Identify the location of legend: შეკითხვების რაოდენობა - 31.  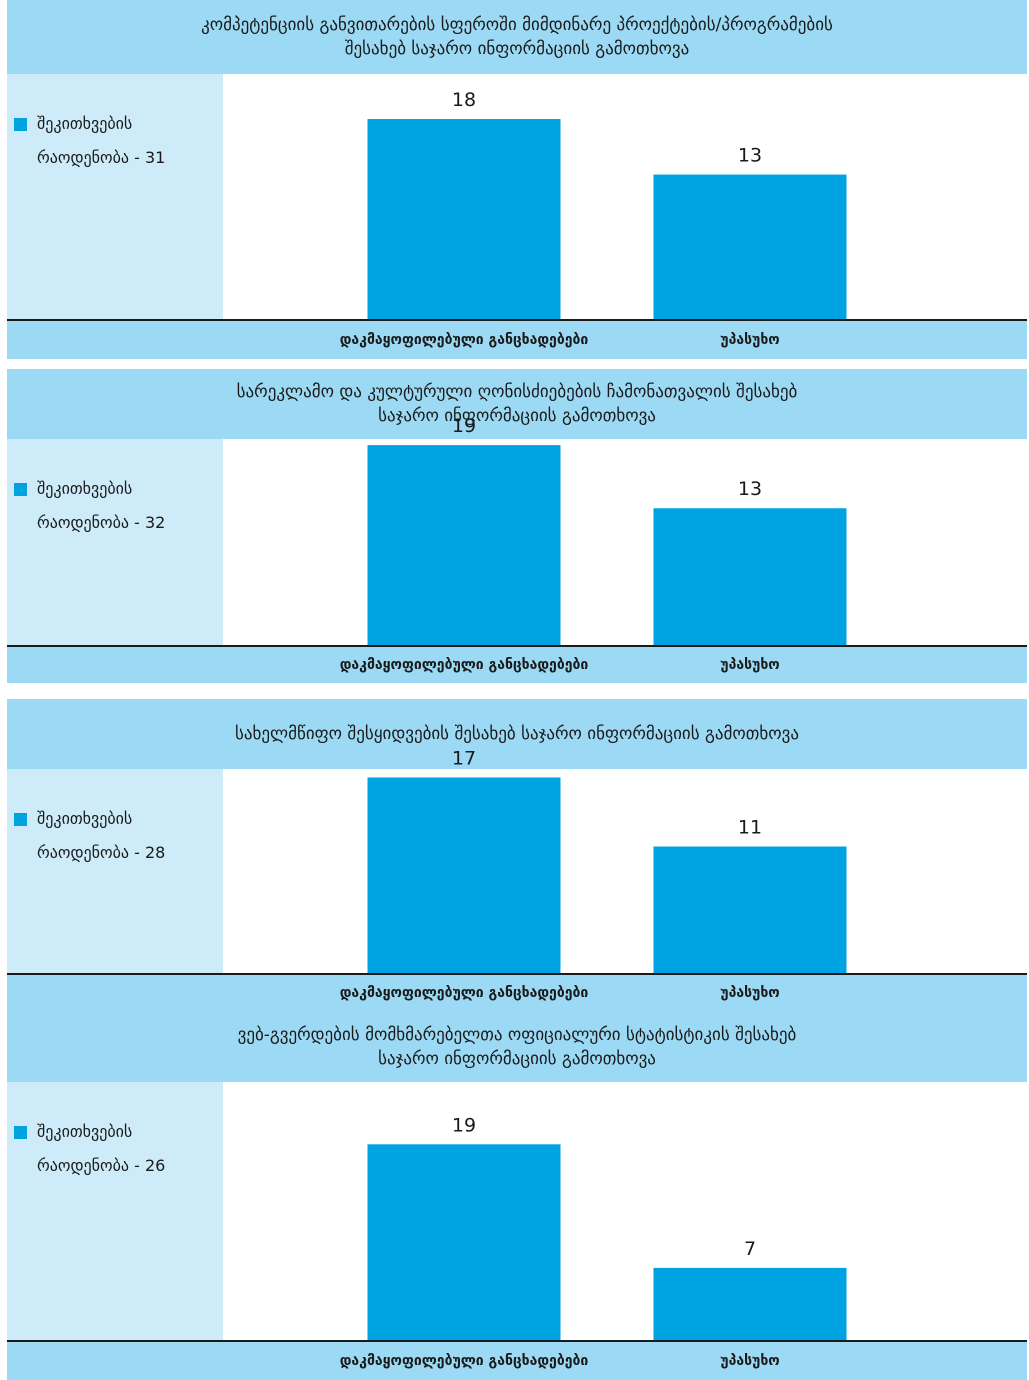
(115, 196).